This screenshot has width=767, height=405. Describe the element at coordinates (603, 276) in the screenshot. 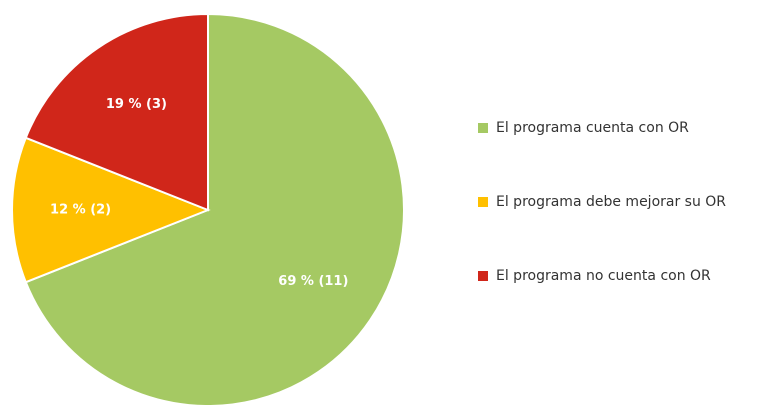

I see `legend-label: El programa no cuenta con OR` at that location.